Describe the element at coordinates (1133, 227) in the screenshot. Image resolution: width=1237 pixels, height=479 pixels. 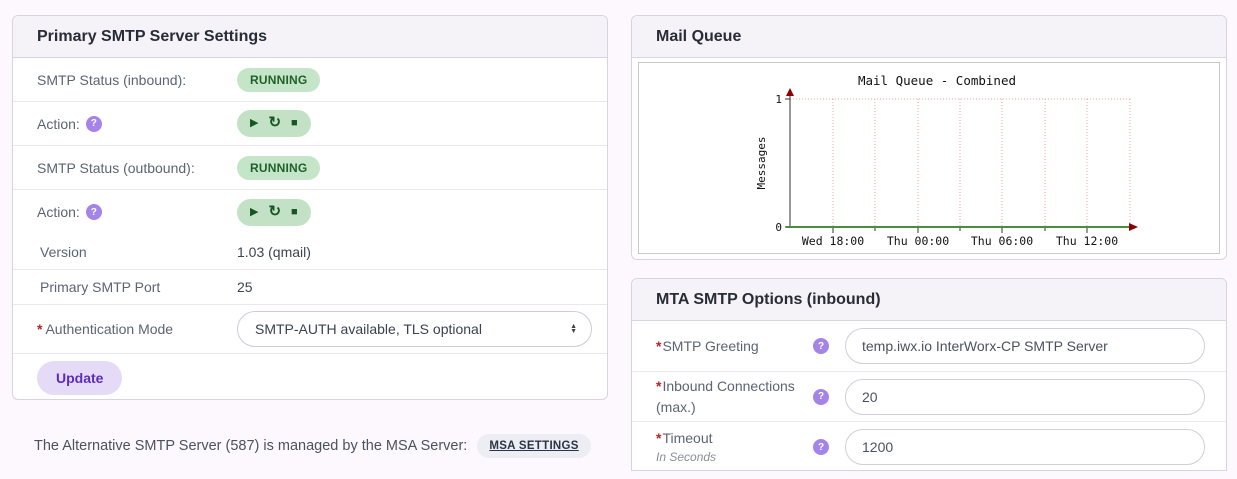
I see `x-axis-arrow-icon` at that location.